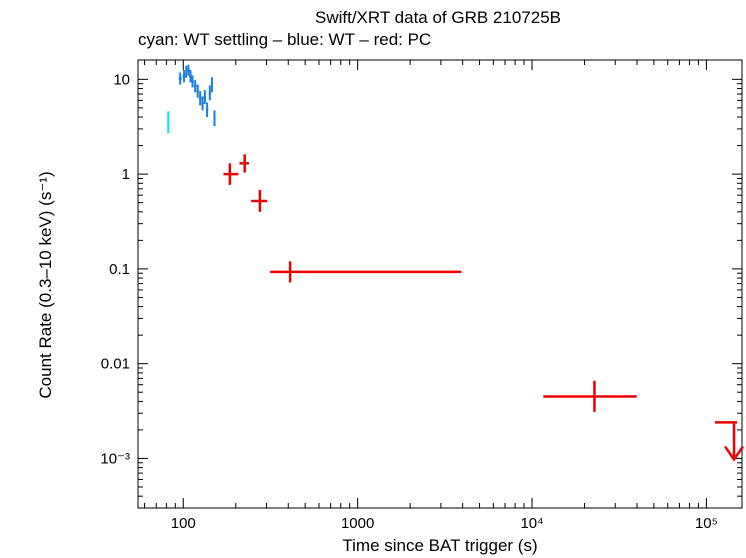 The width and height of the screenshot is (746, 558). I want to click on x-axis-label: Time since BAT trigger (s), so click(440, 545).